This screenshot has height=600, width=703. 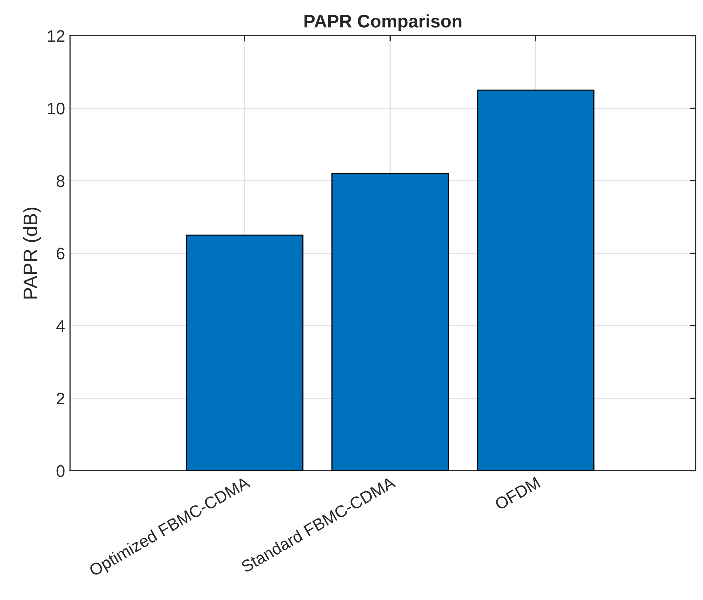 I want to click on y-tick-label: 10, so click(x=56, y=108).